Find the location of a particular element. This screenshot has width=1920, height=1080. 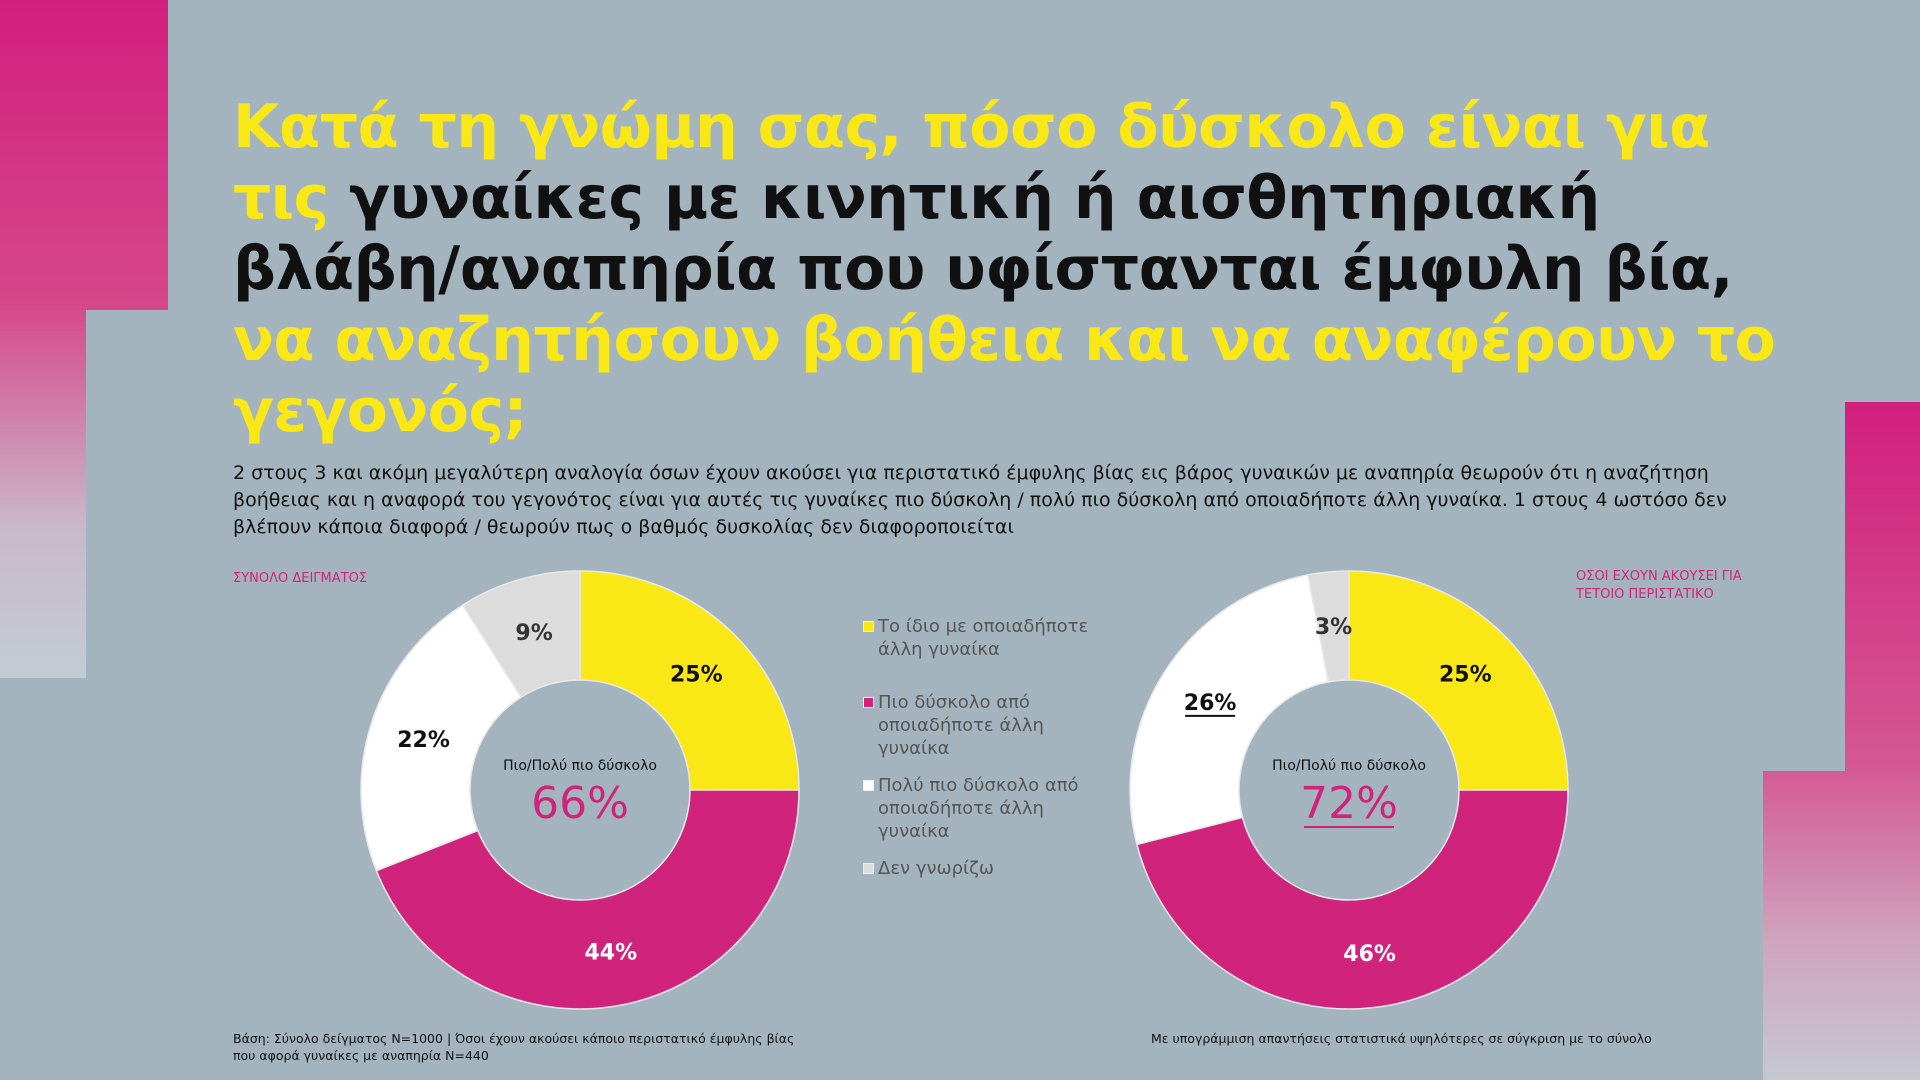

slice-label: 46% is located at coordinates (1369, 954).